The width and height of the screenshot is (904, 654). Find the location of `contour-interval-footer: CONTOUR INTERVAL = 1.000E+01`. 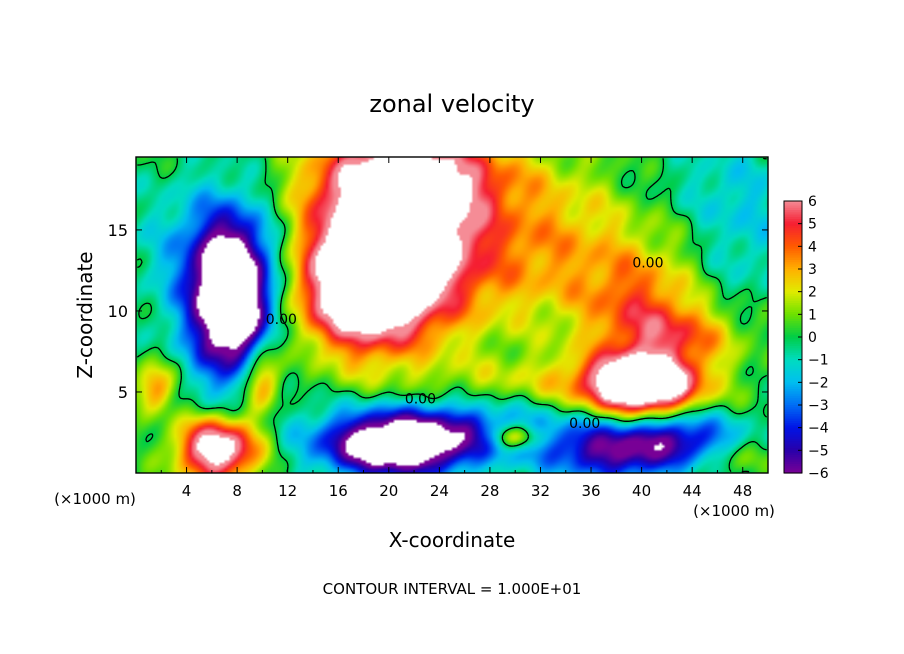

contour-interval-footer: CONTOUR INTERVAL = 1.000E+01 is located at coordinates (452, 589).